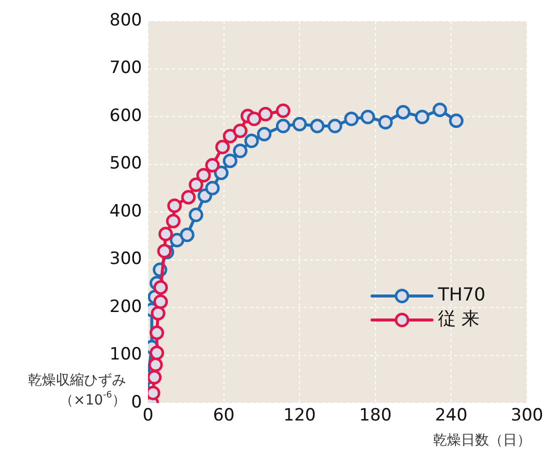  I want to click on y-tick-label: 700, so click(126, 68).